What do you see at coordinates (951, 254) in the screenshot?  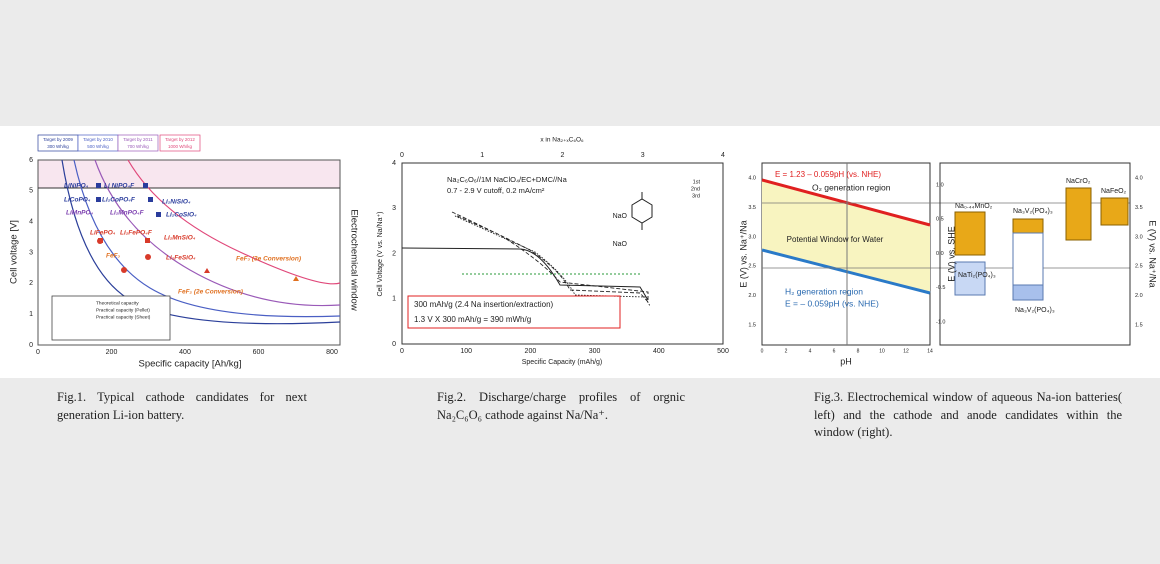 I see `axis-label: E (V) vs. SHE` at bounding box center [951, 254].